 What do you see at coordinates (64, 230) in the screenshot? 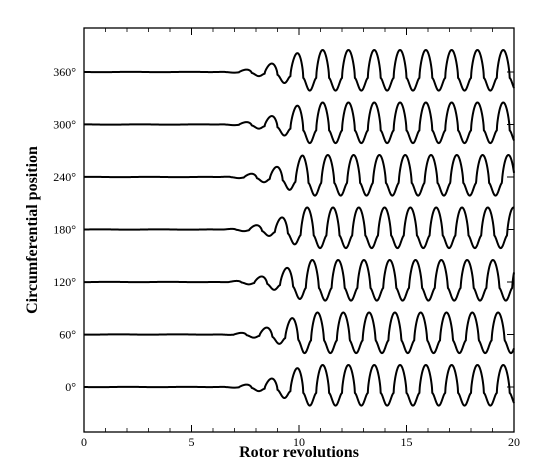
I see `y-tick-label: 180°` at bounding box center [64, 230].